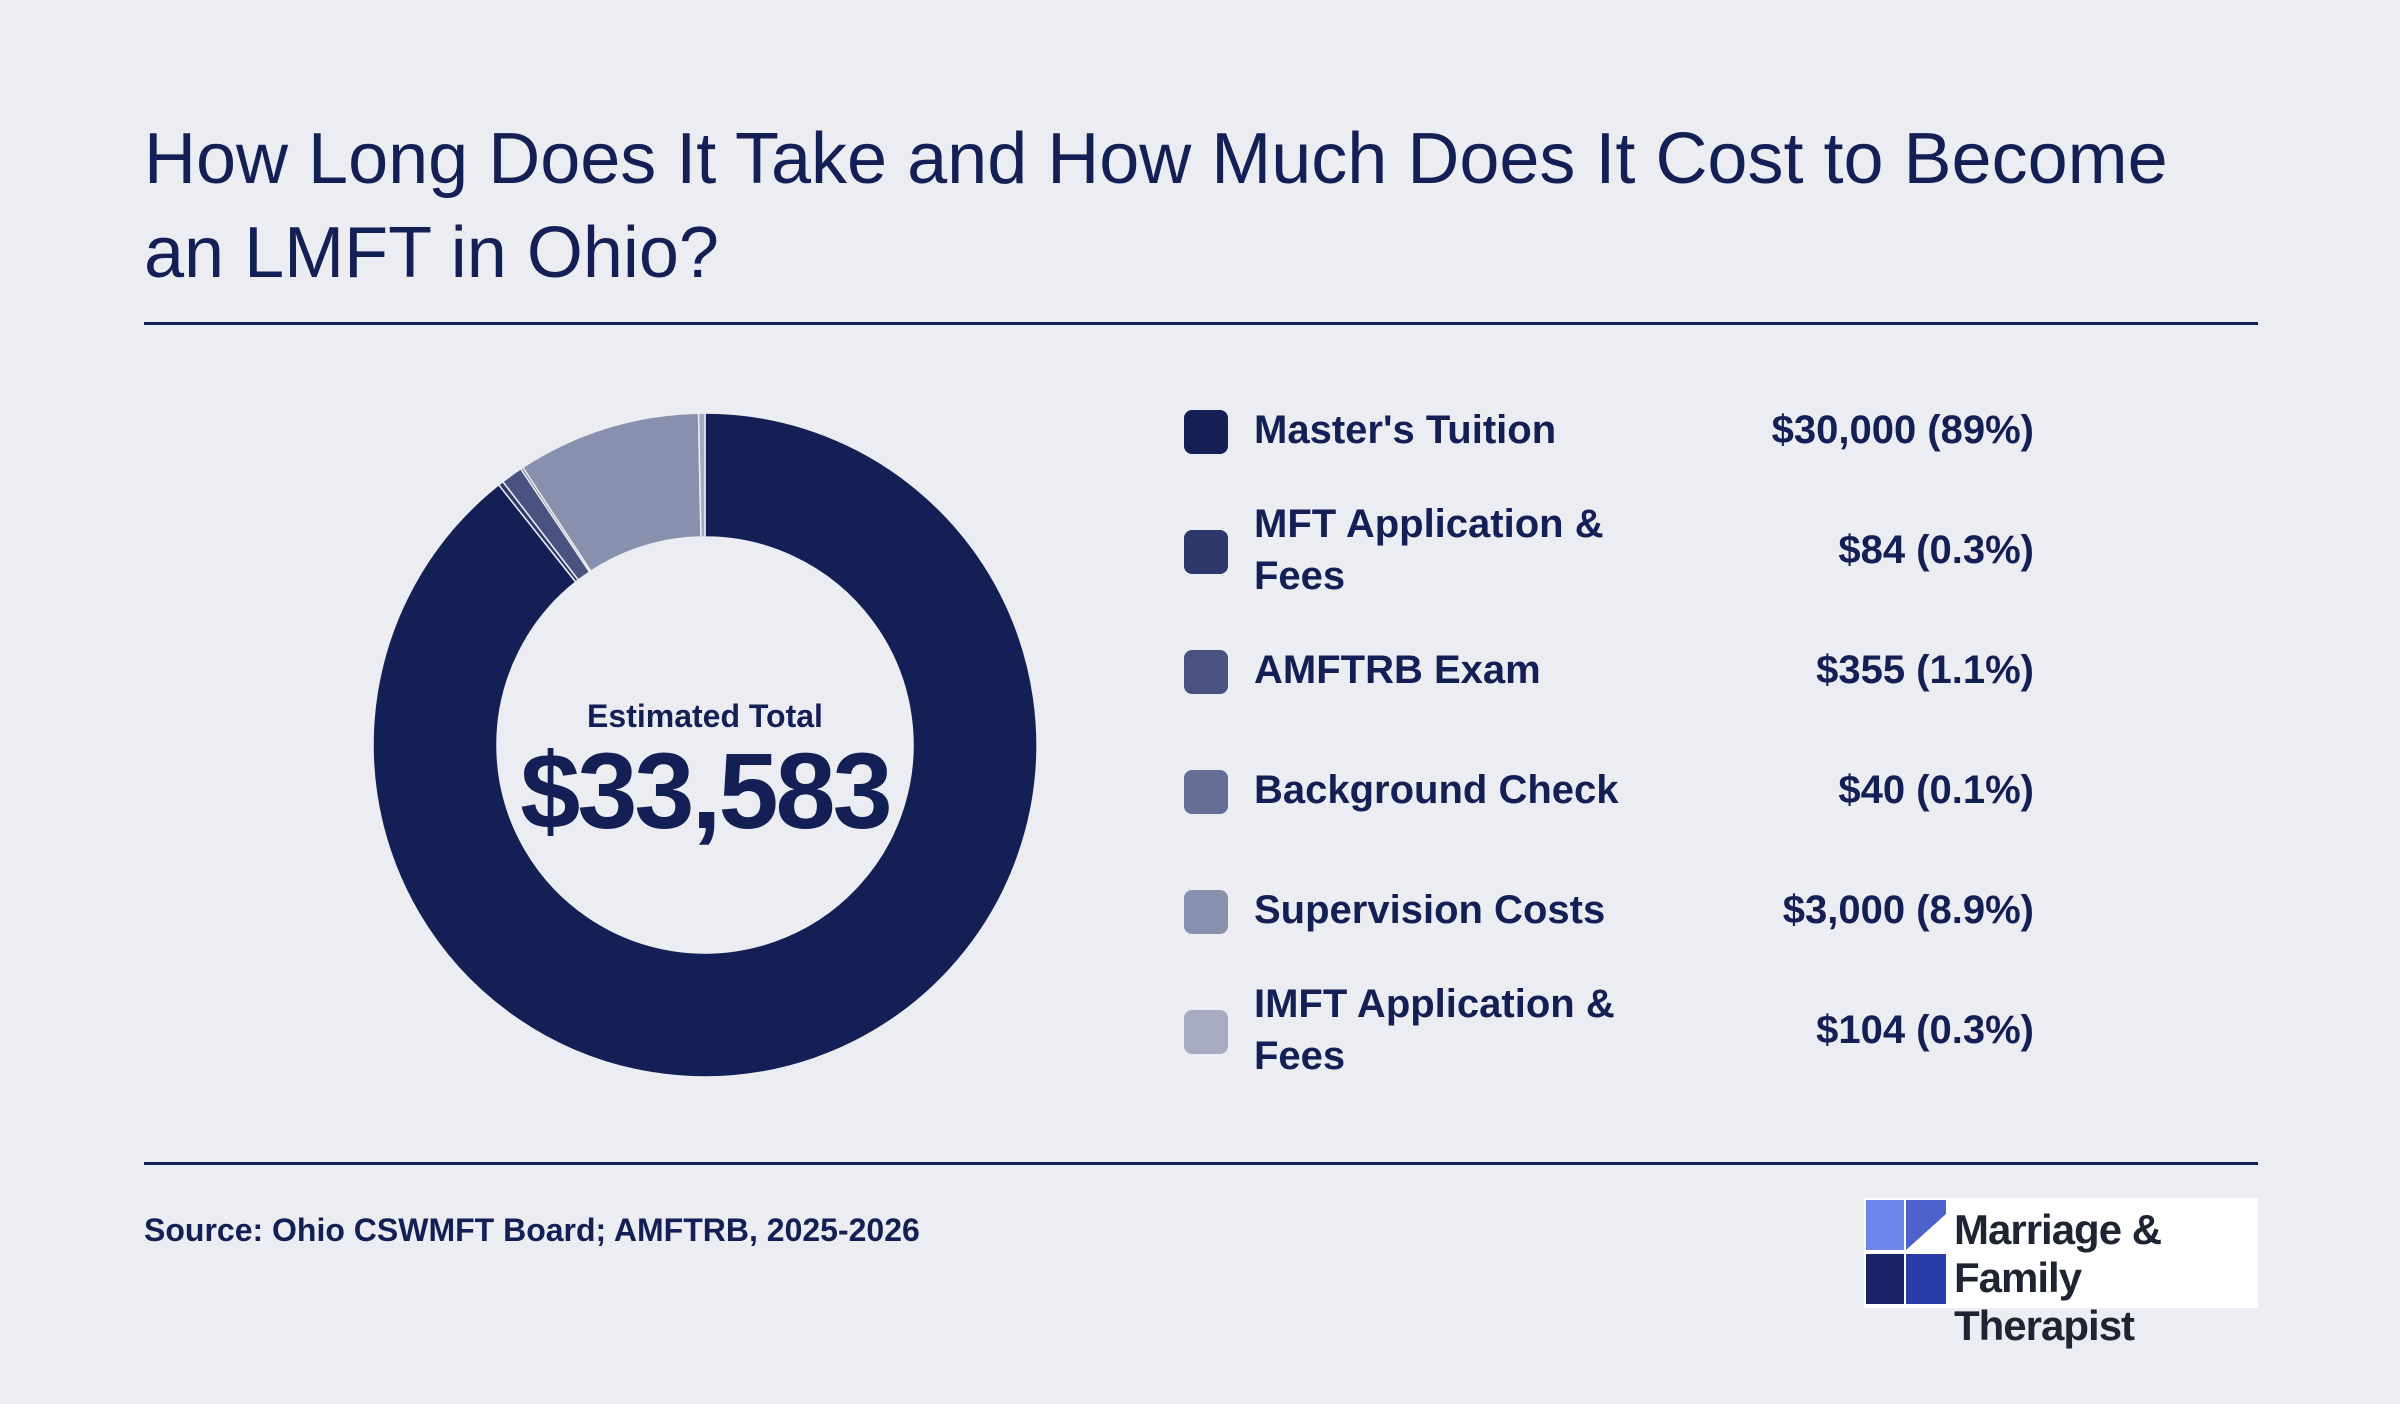 The height and width of the screenshot is (1404, 2400). Describe the element at coordinates (1936, 790) in the screenshot. I see `legend-value: $40 (0.1%)` at that location.